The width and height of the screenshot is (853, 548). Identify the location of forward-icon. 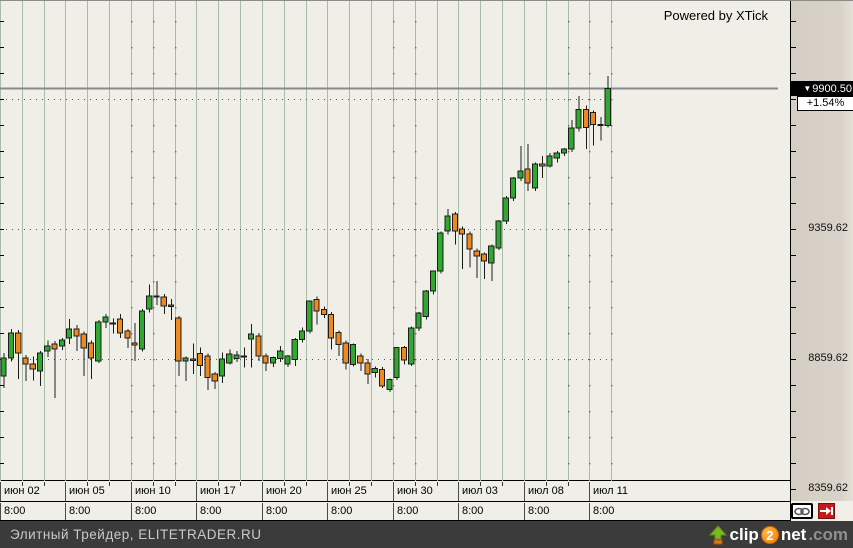
(826, 511).